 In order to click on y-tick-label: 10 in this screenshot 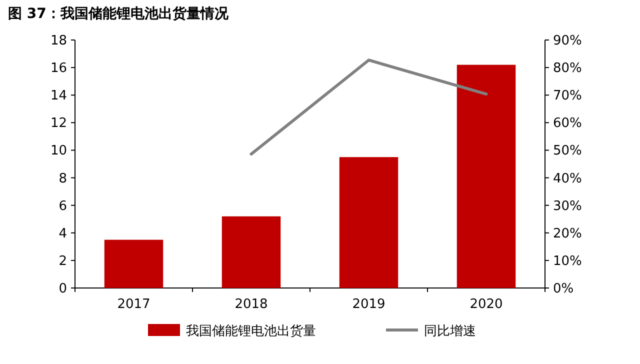, I will do `click(58, 151)`.